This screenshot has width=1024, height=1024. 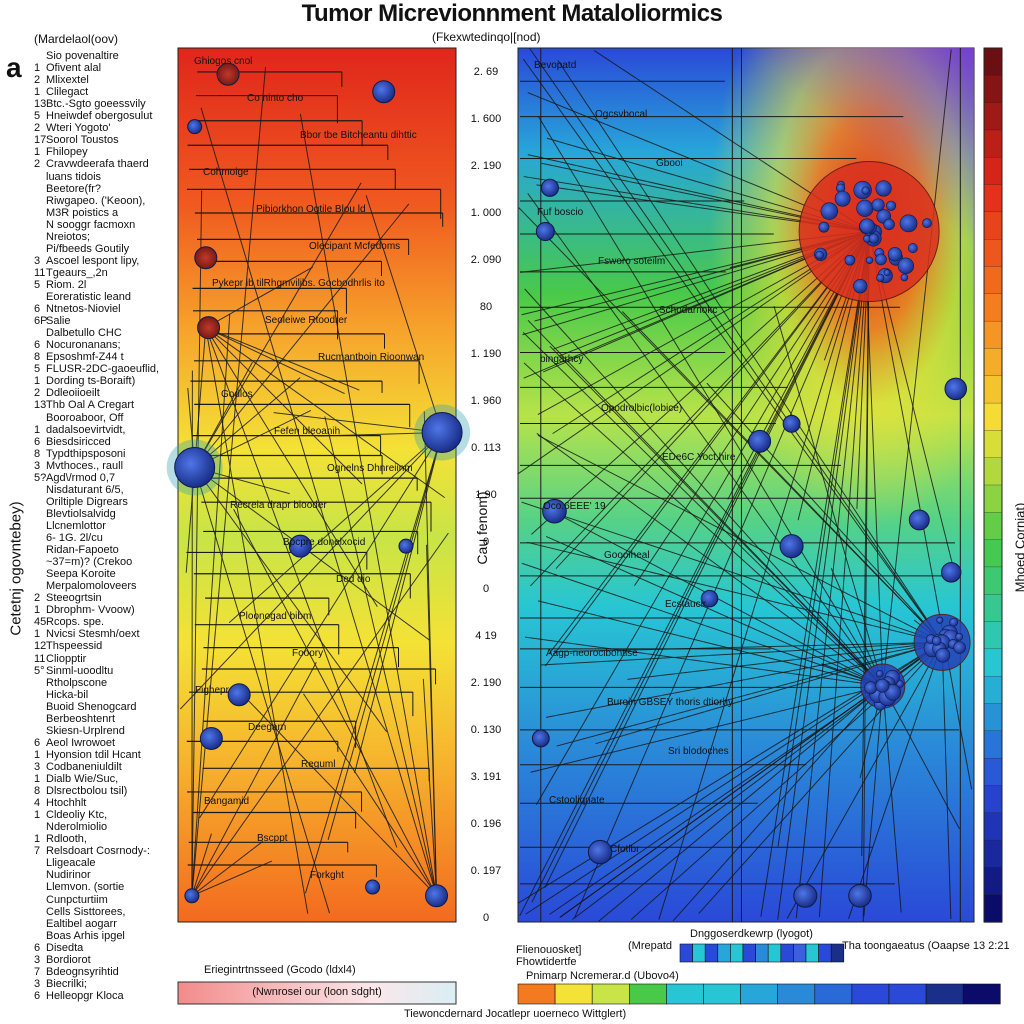 I want to click on legend2-label-a: Flienouosket] Fhowtidertfe, so click(x=549, y=956).